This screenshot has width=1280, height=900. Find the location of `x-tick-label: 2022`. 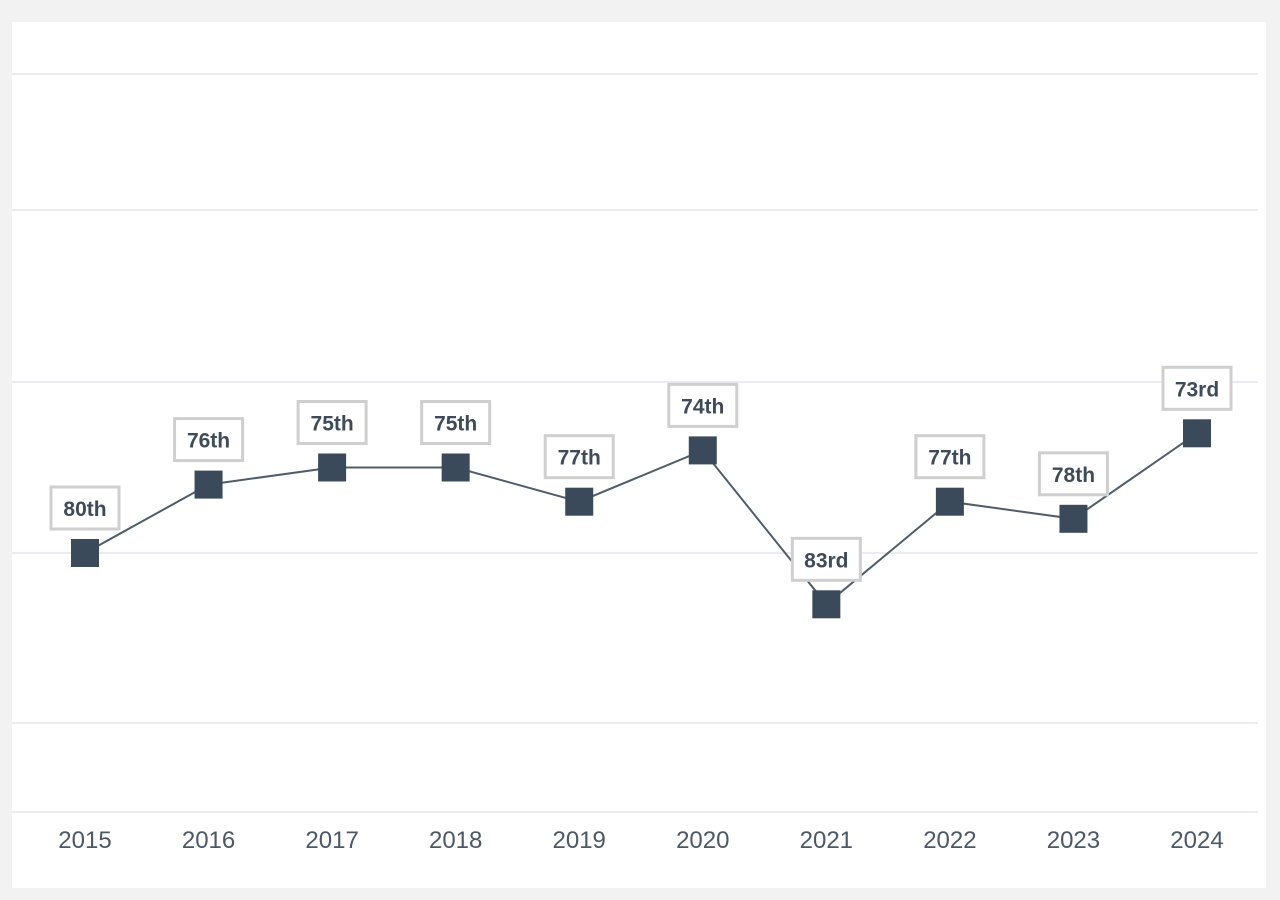

x-tick-label: 2022 is located at coordinates (949, 840).